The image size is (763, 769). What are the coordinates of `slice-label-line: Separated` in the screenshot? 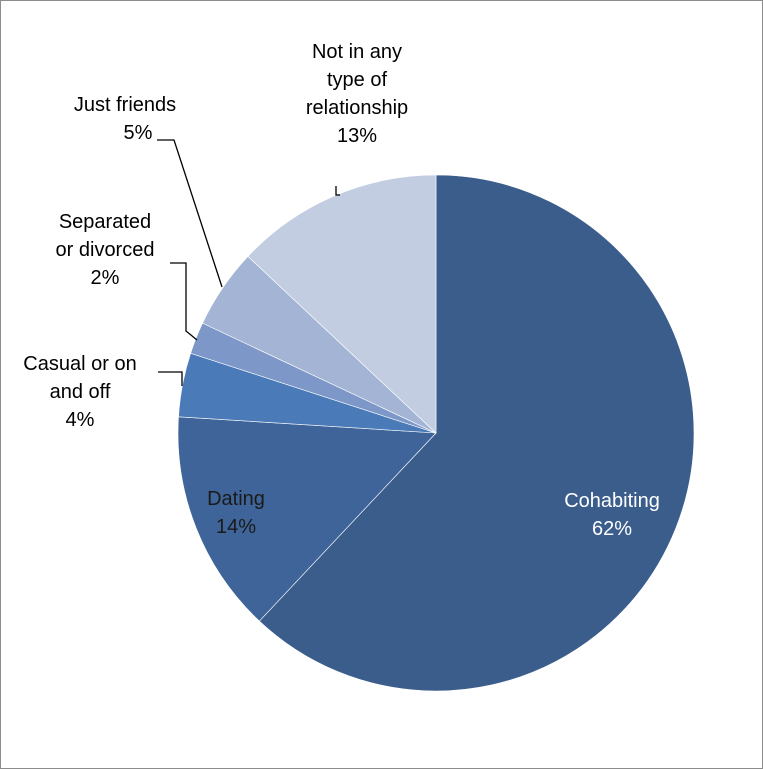 It's located at (105, 222).